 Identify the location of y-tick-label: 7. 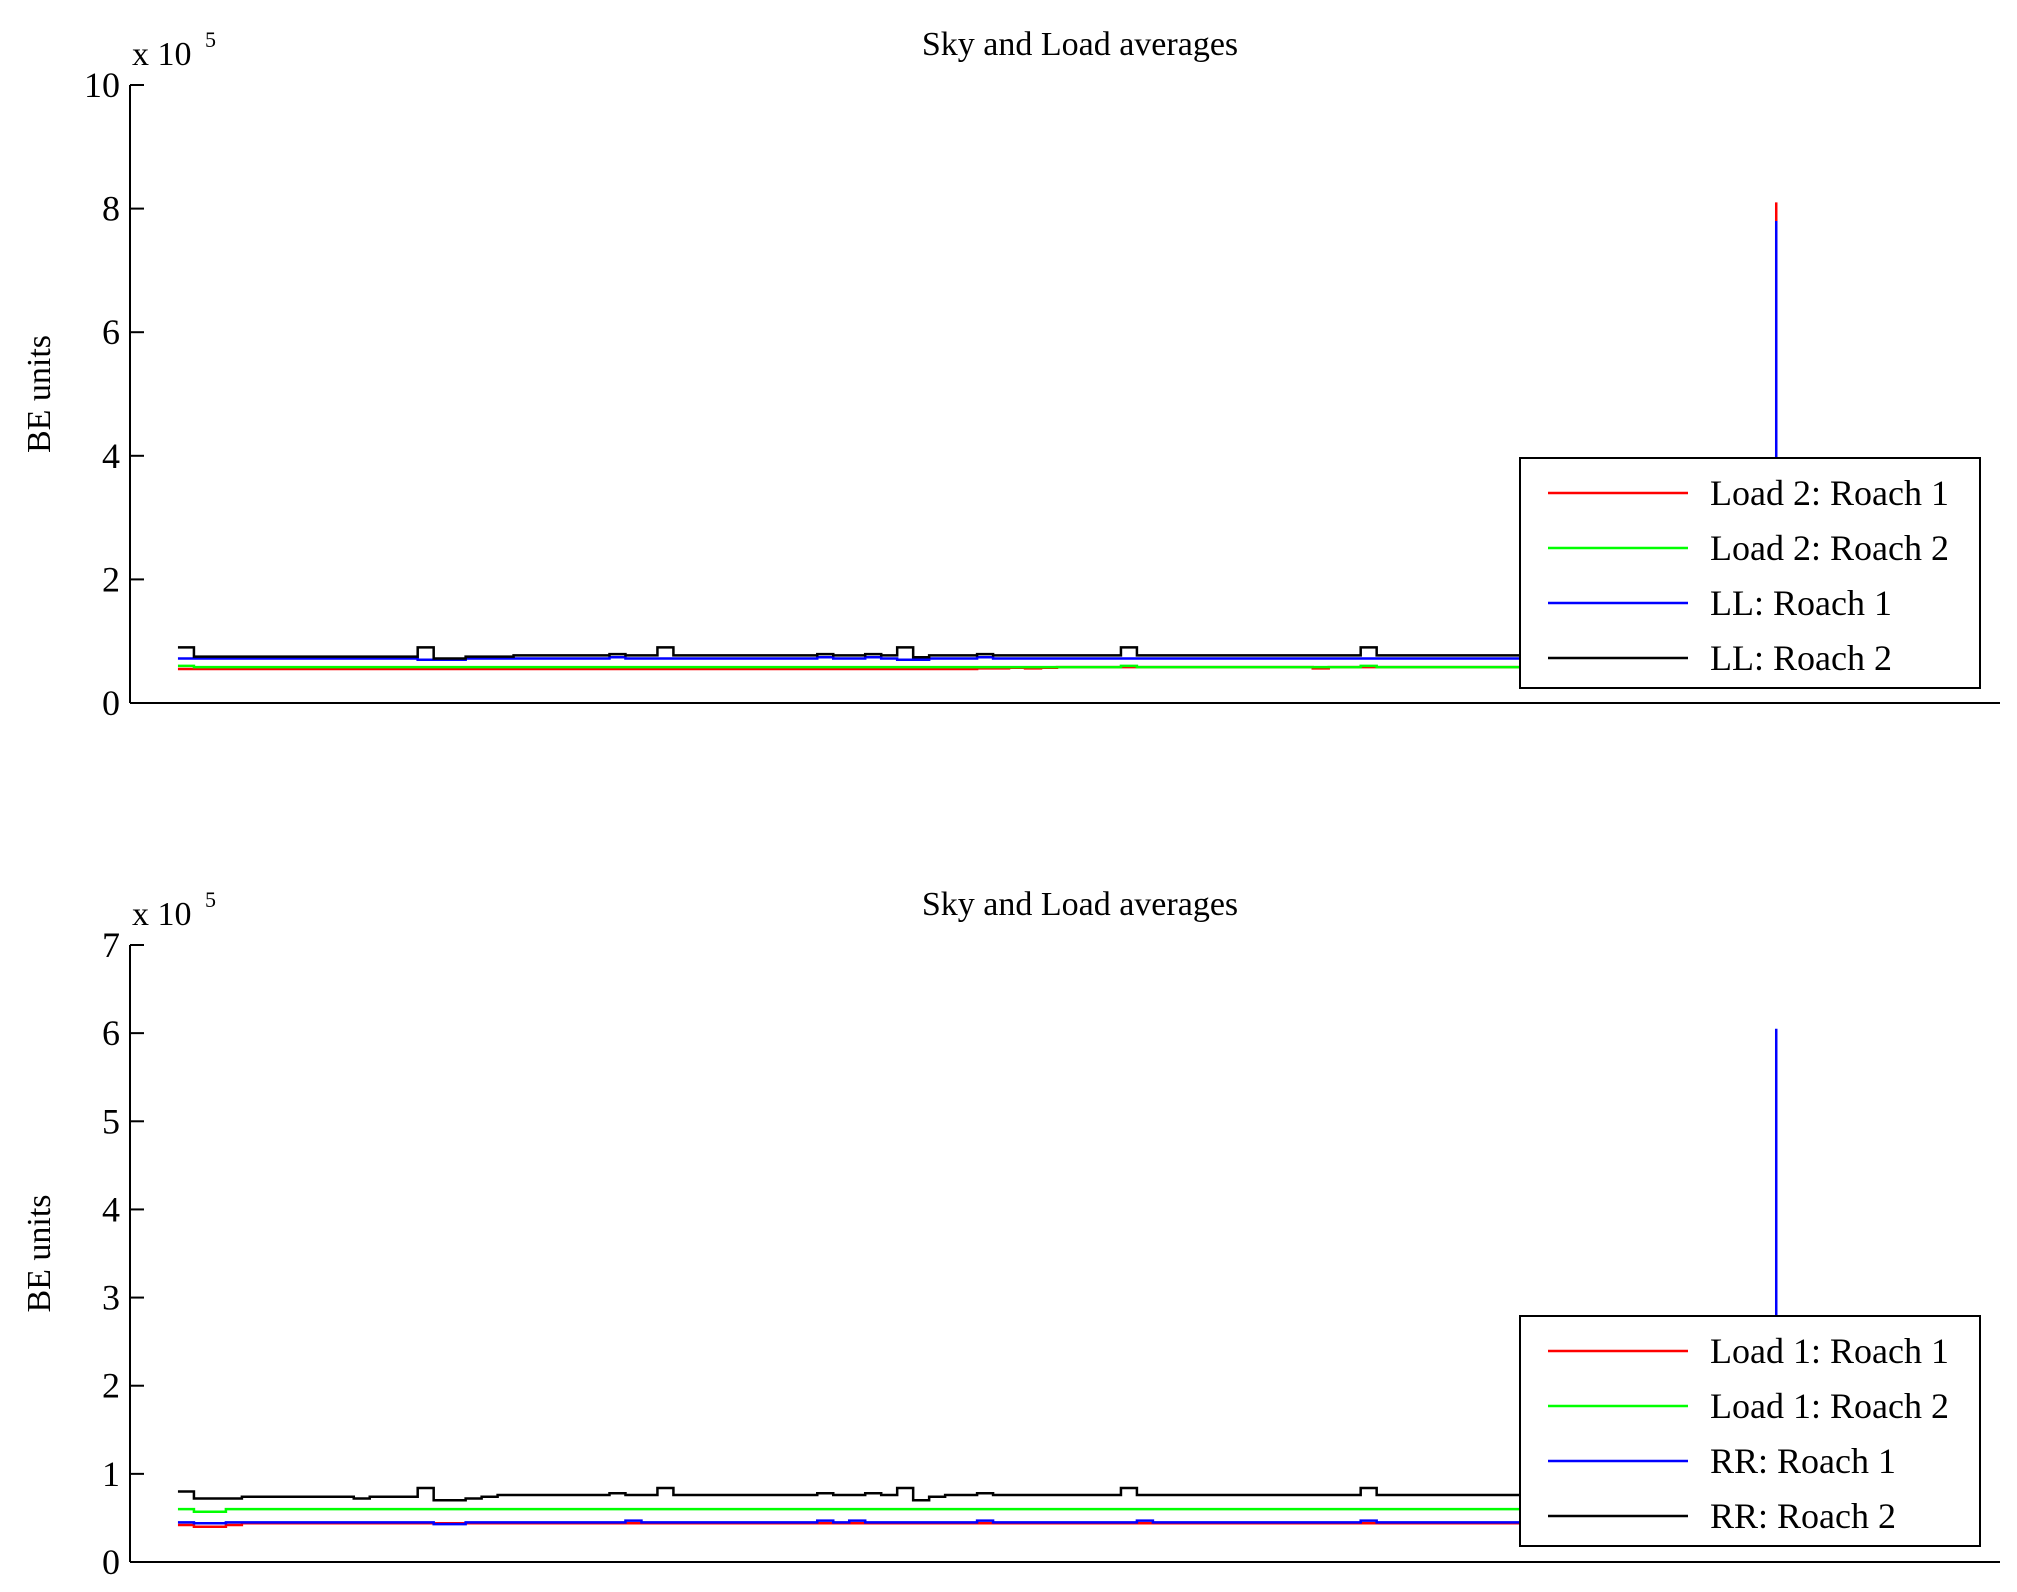
(111, 945).